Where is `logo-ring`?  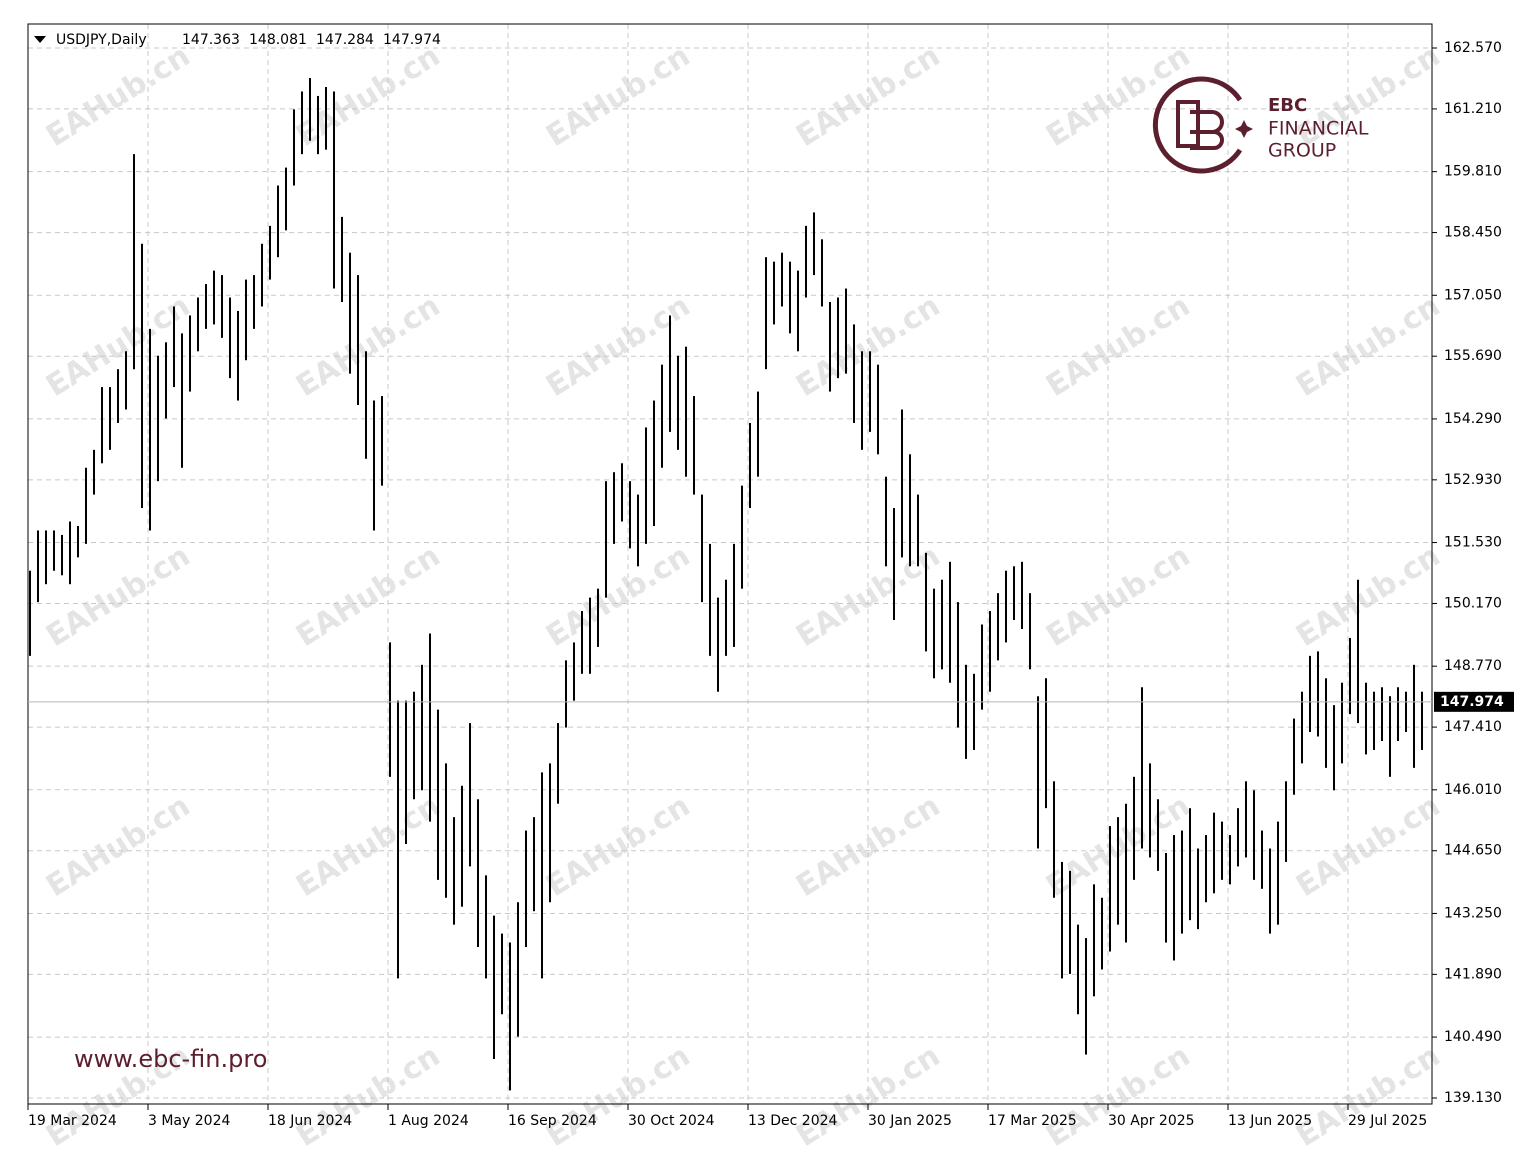
logo-ring is located at coordinates (1197, 125).